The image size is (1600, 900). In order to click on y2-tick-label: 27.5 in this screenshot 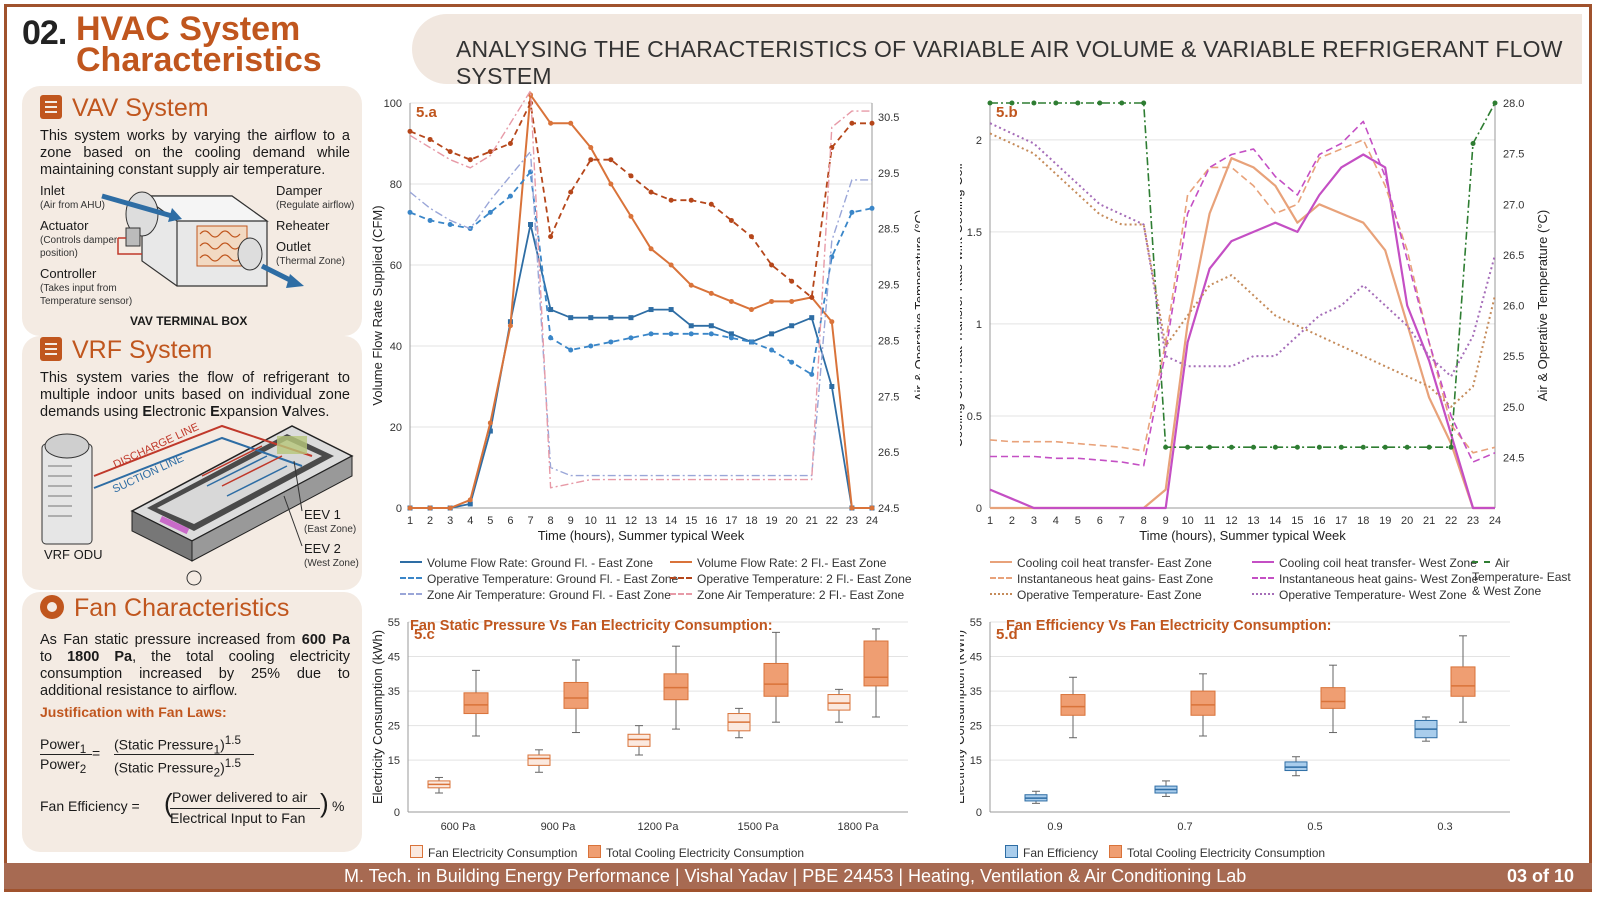, I will do `click(1513, 155)`.